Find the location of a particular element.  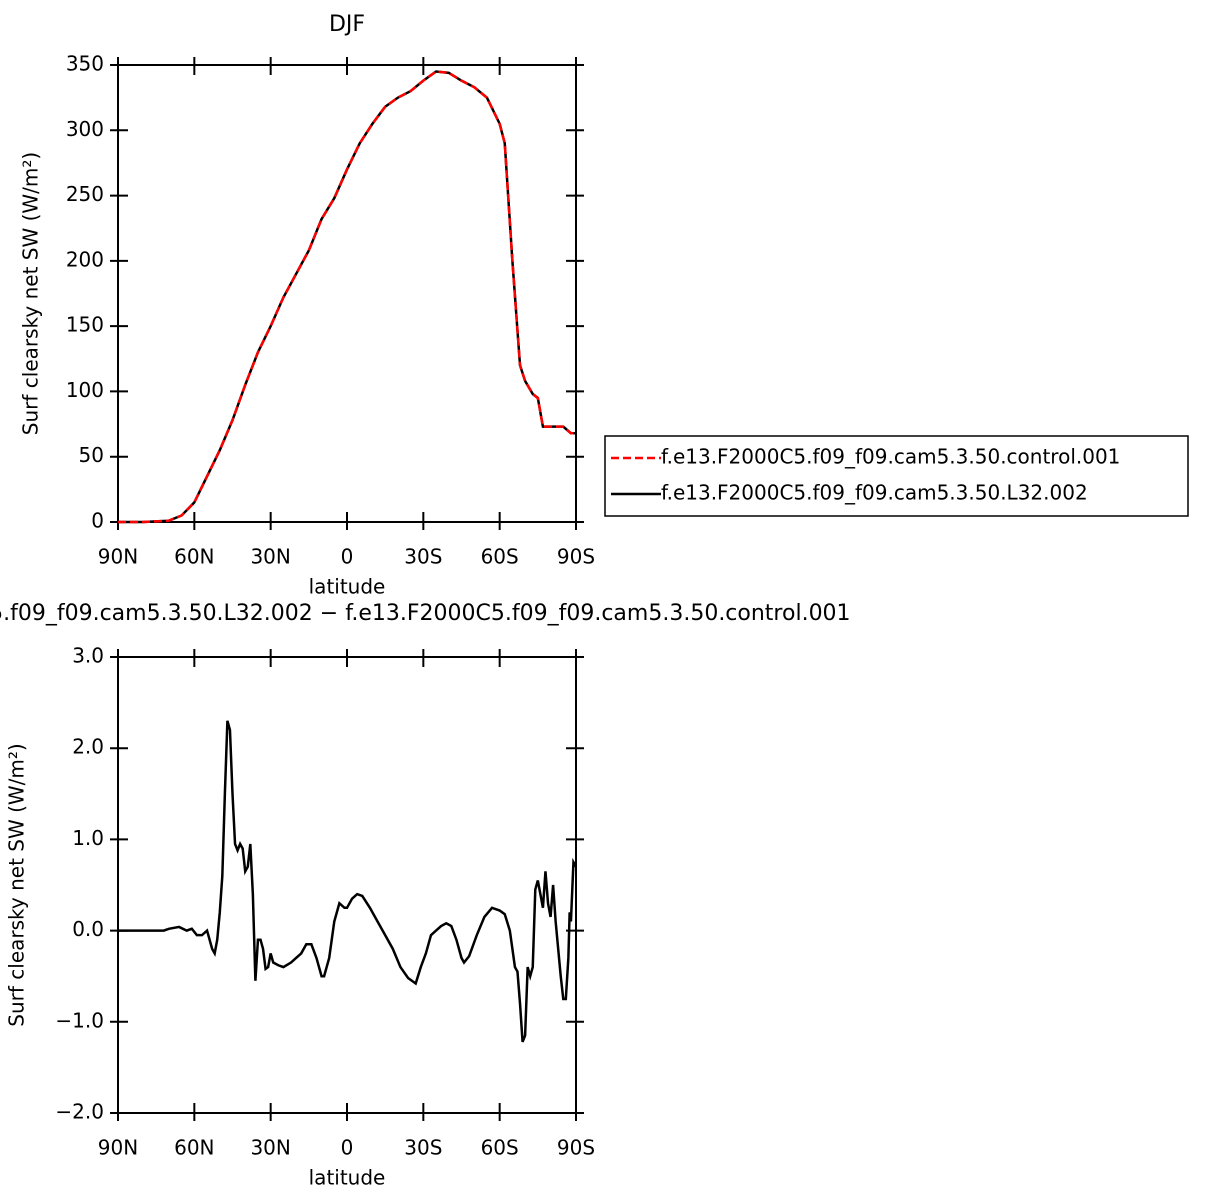

y-tick-label: 3.0 is located at coordinates (88, 656).